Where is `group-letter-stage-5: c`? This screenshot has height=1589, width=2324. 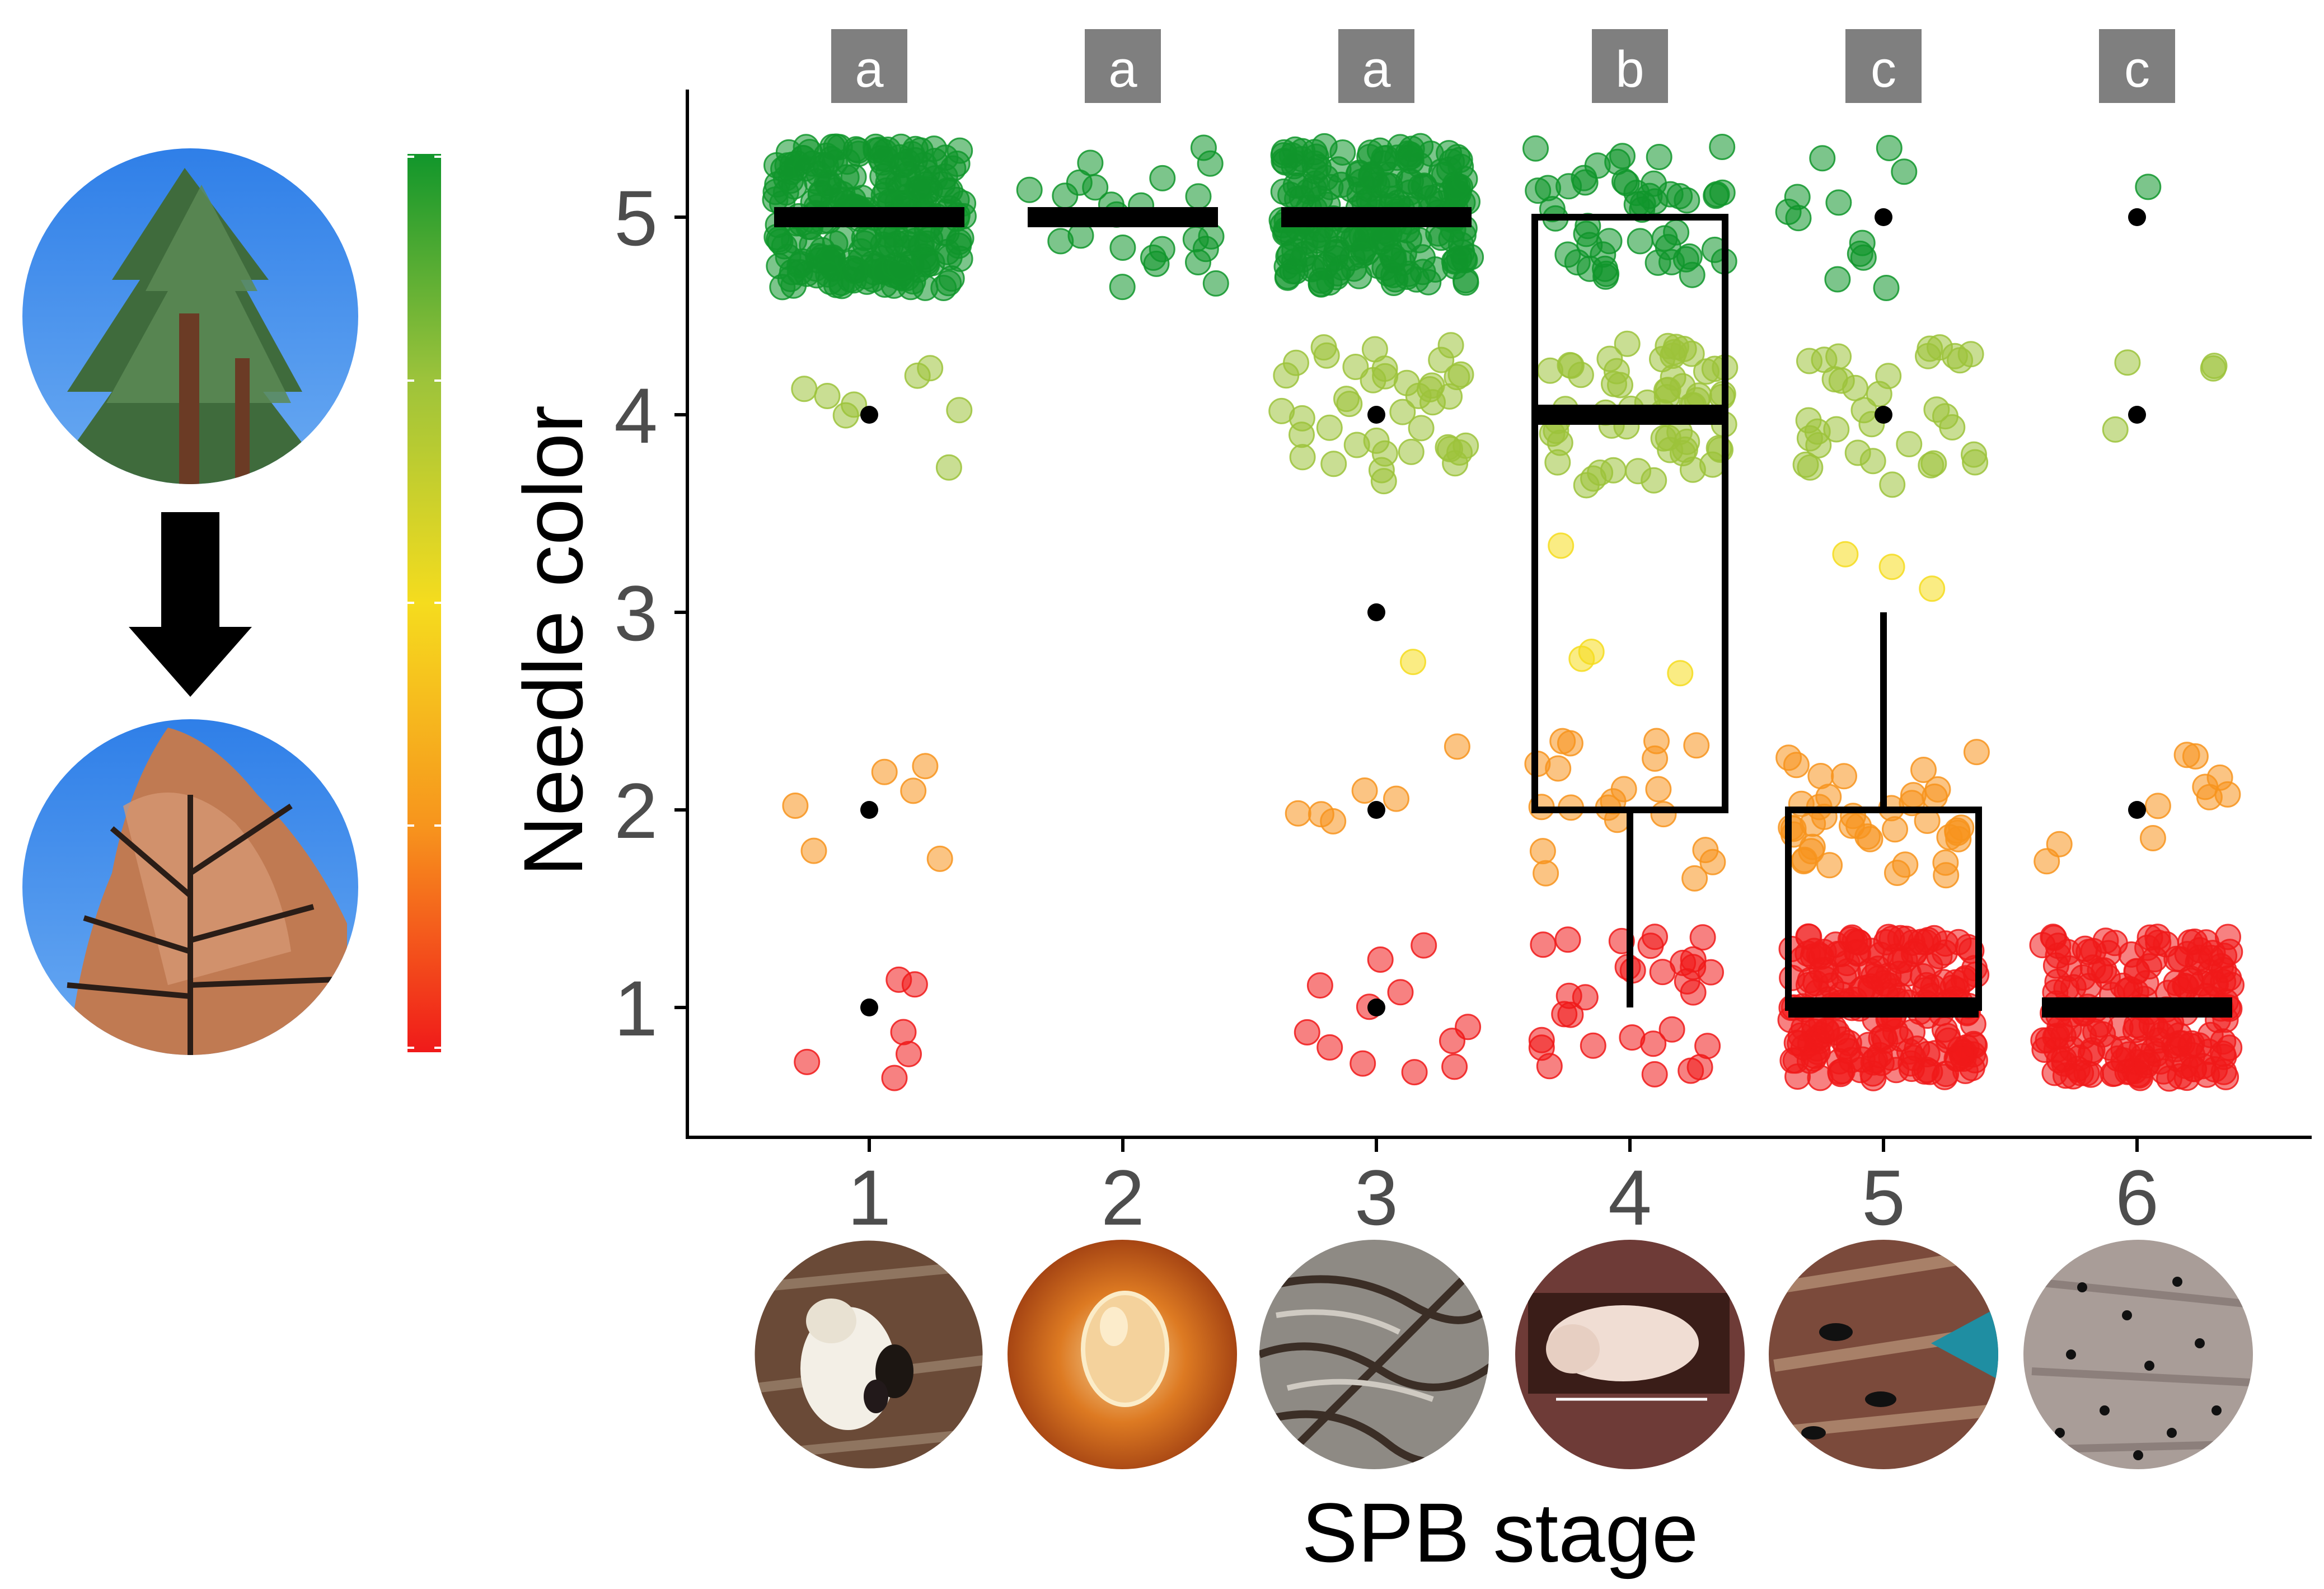
group-letter-stage-5: c is located at coordinates (1883, 69).